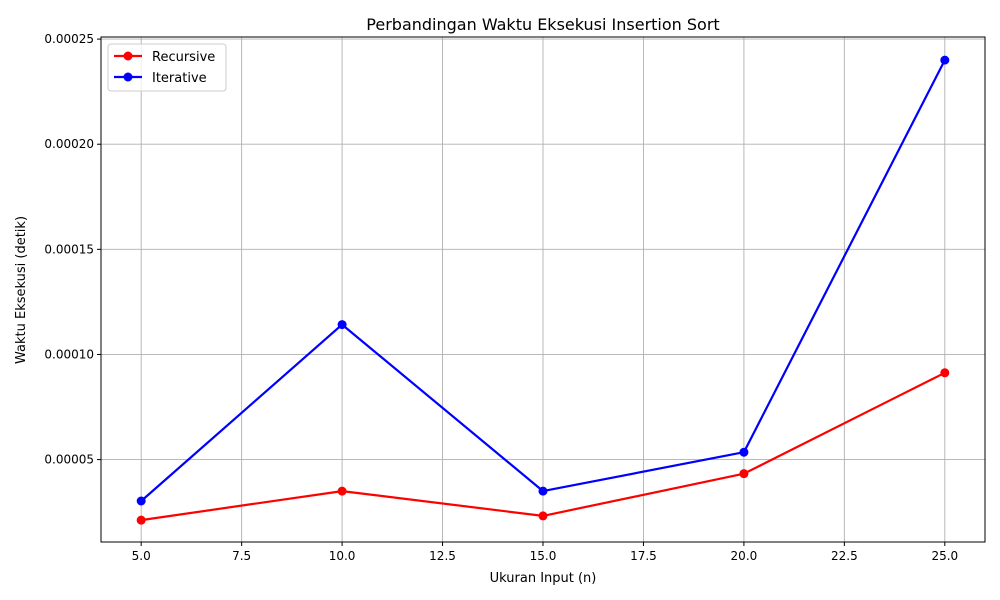 The height and width of the screenshot is (600, 1000). I want to click on legend-marker-recursive, so click(128, 56).